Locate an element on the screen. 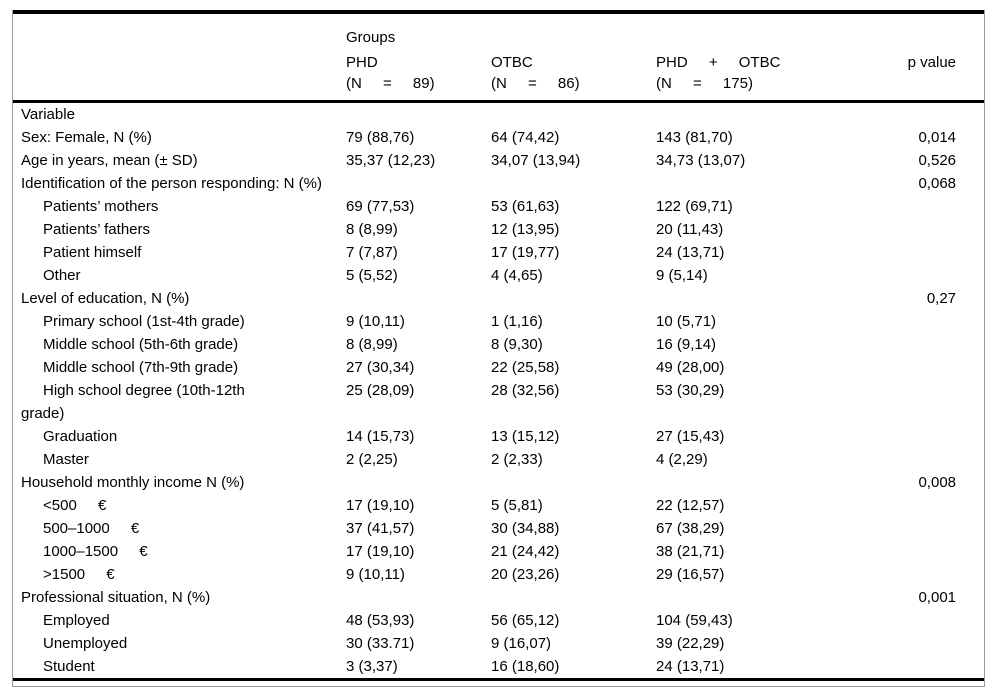 The width and height of the screenshot is (992, 687). otbc-cell: 8 (9,30) is located at coordinates (517, 344).